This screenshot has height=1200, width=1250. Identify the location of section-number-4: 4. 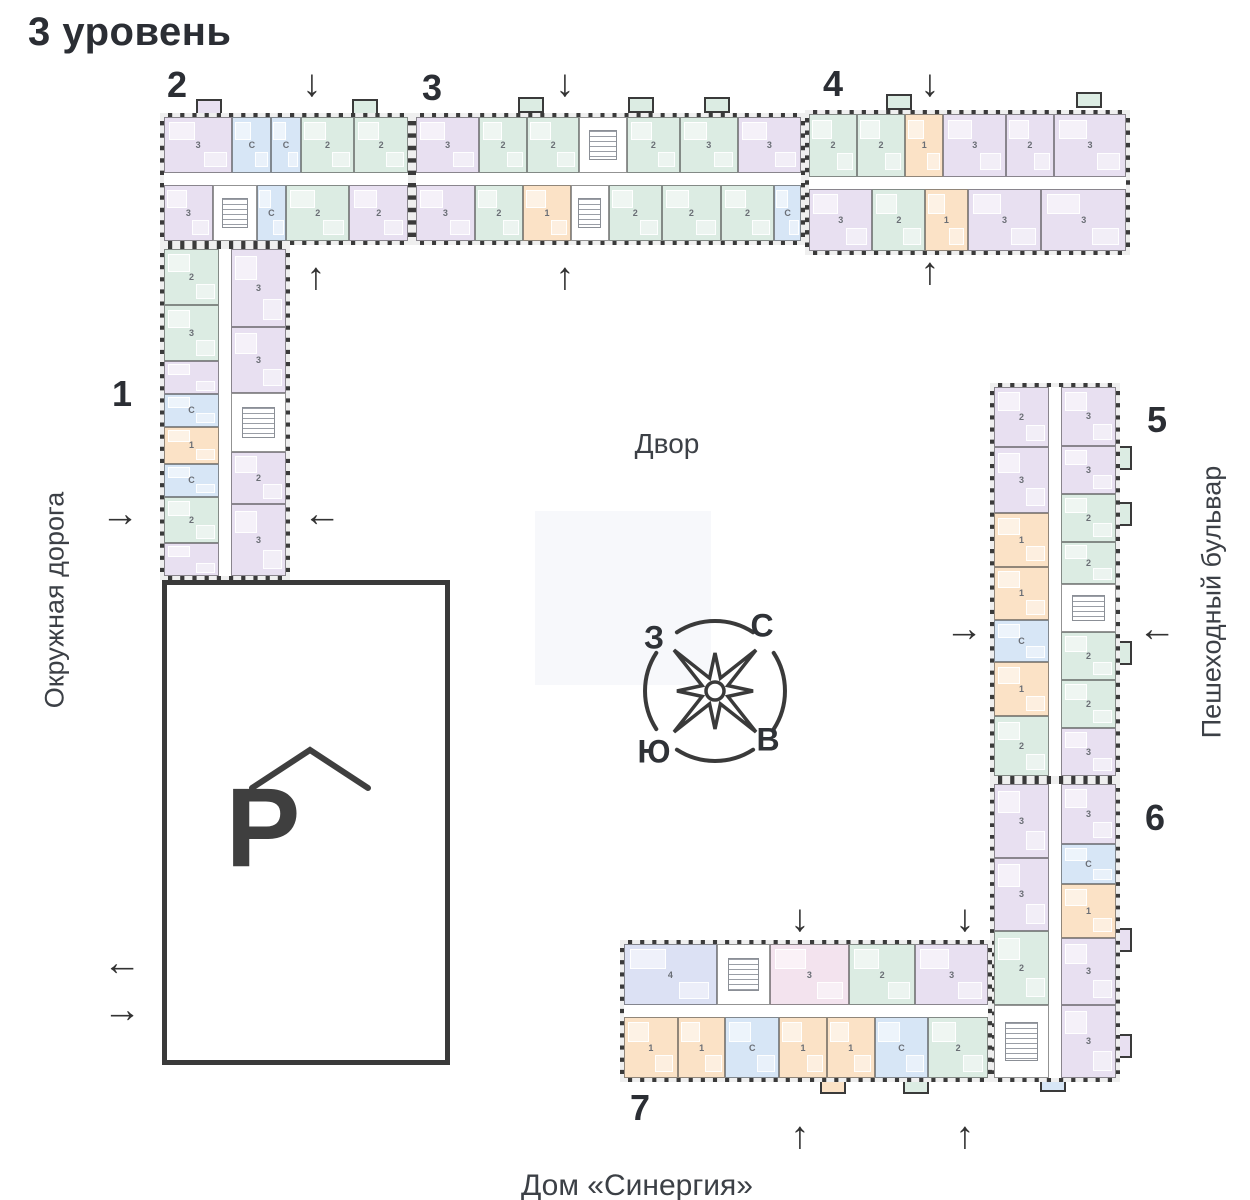
(833, 83).